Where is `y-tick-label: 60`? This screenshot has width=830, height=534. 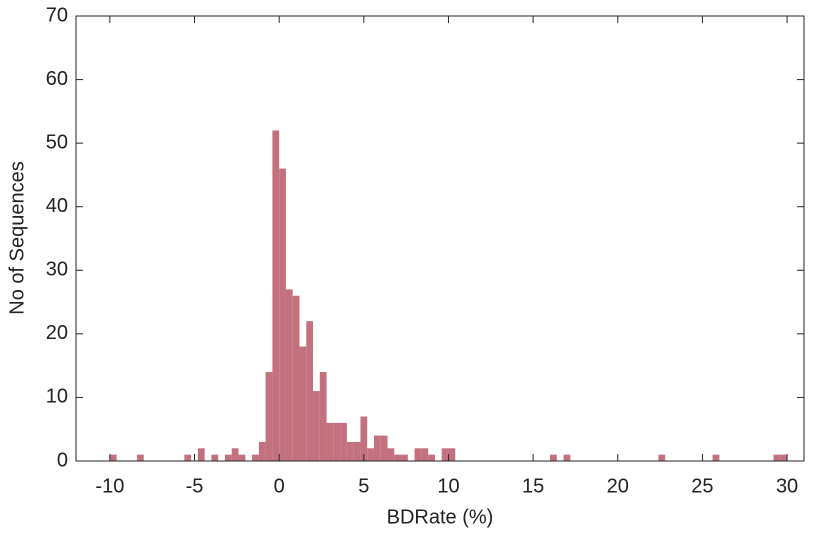 y-tick-label: 60 is located at coordinates (57, 79).